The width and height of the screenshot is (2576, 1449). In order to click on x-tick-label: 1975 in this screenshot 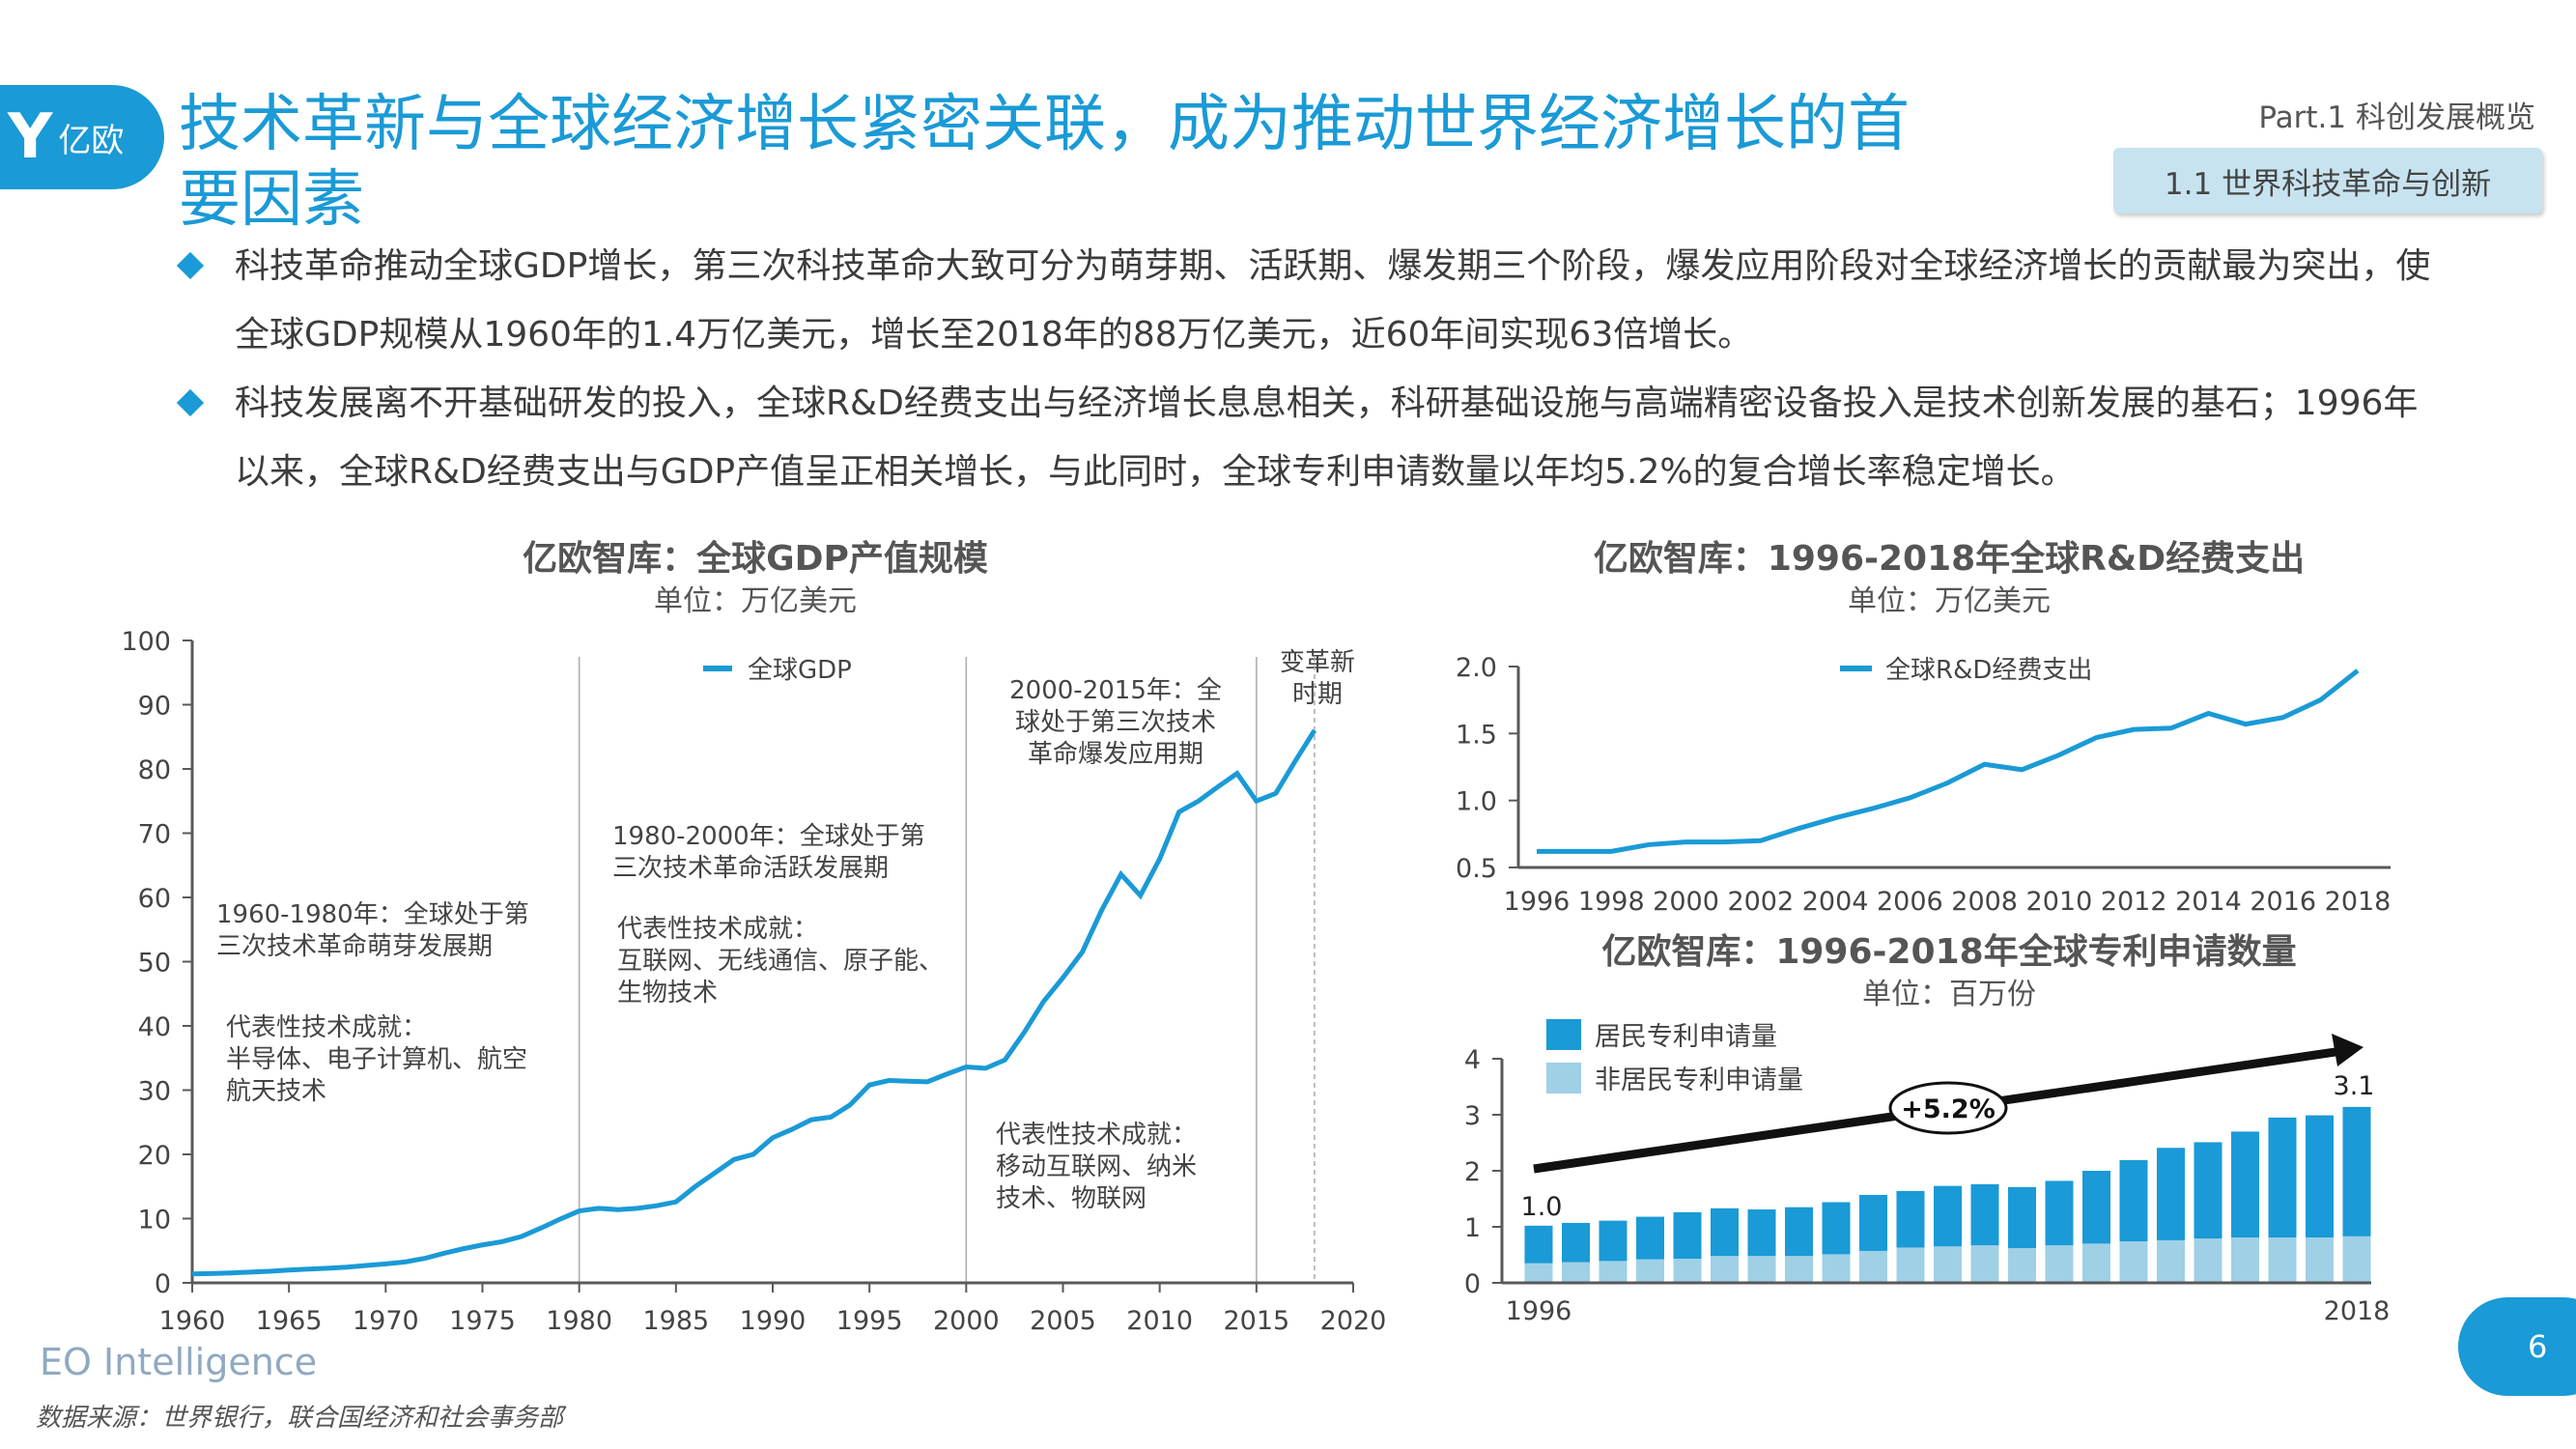, I will do `click(482, 1321)`.